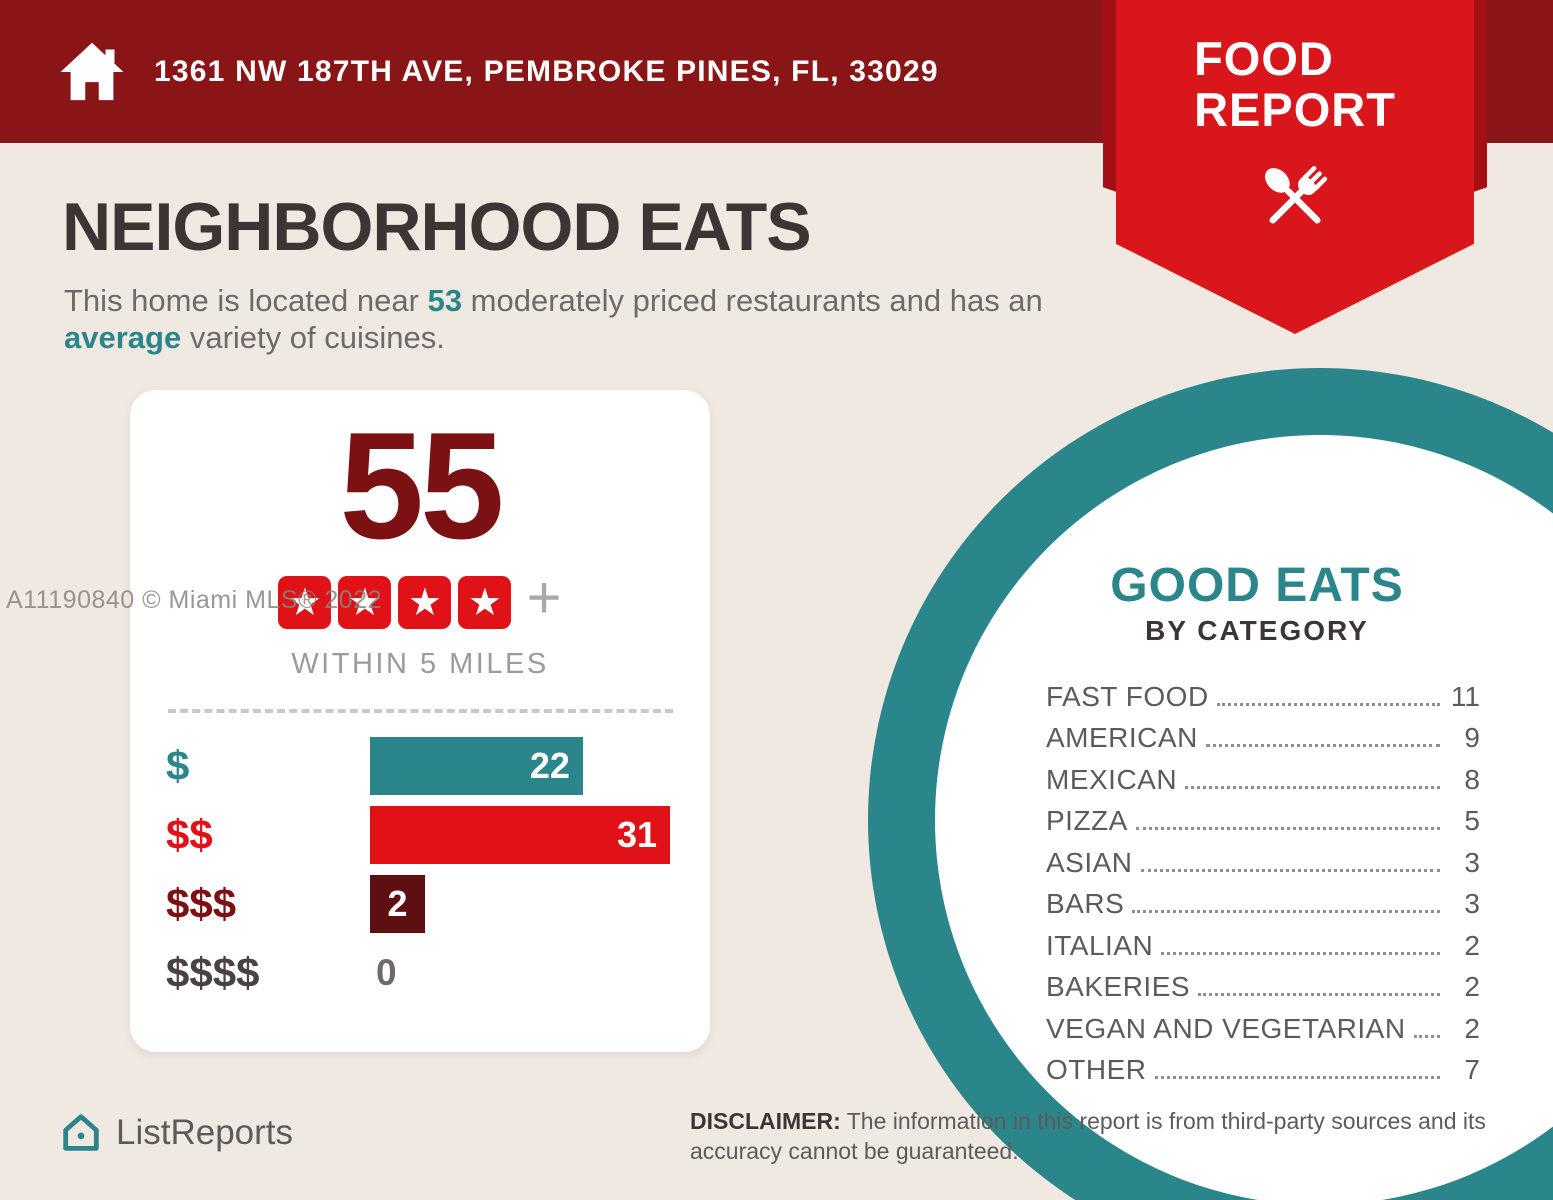  I want to click on category-row: VEGAN AND VEGETARIAN 2, so click(1263, 1024).